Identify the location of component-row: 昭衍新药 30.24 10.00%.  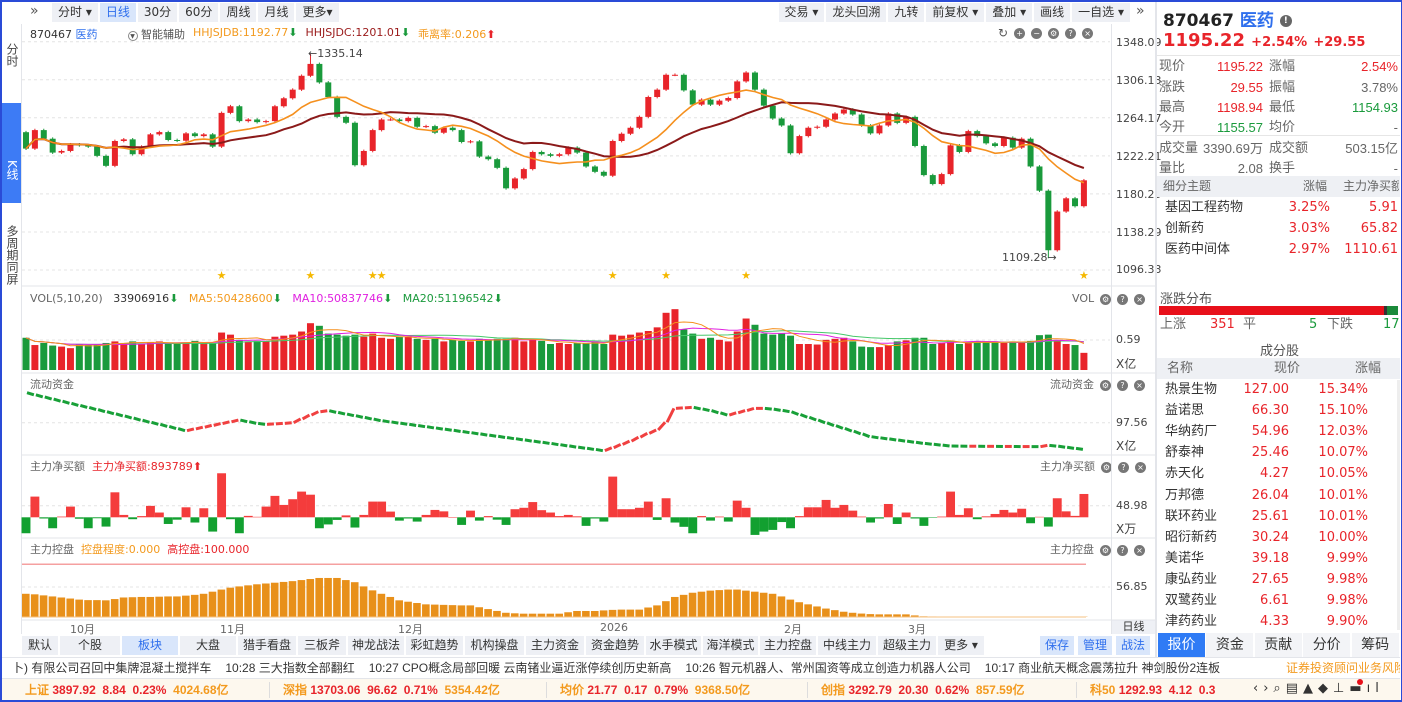
(1278, 537).